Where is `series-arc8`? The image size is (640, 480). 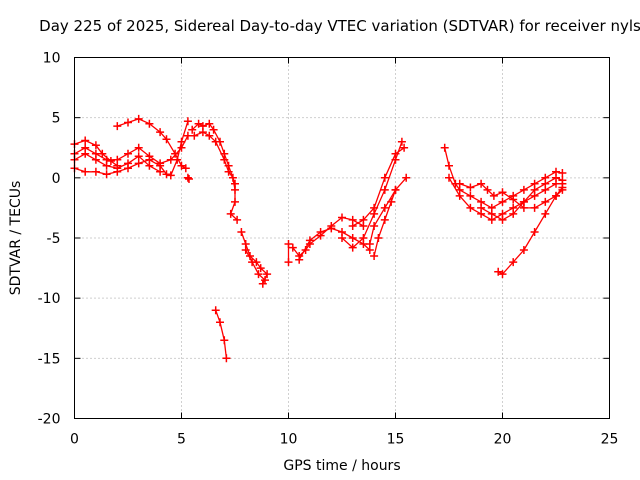 series-arc8 is located at coordinates (215, 171).